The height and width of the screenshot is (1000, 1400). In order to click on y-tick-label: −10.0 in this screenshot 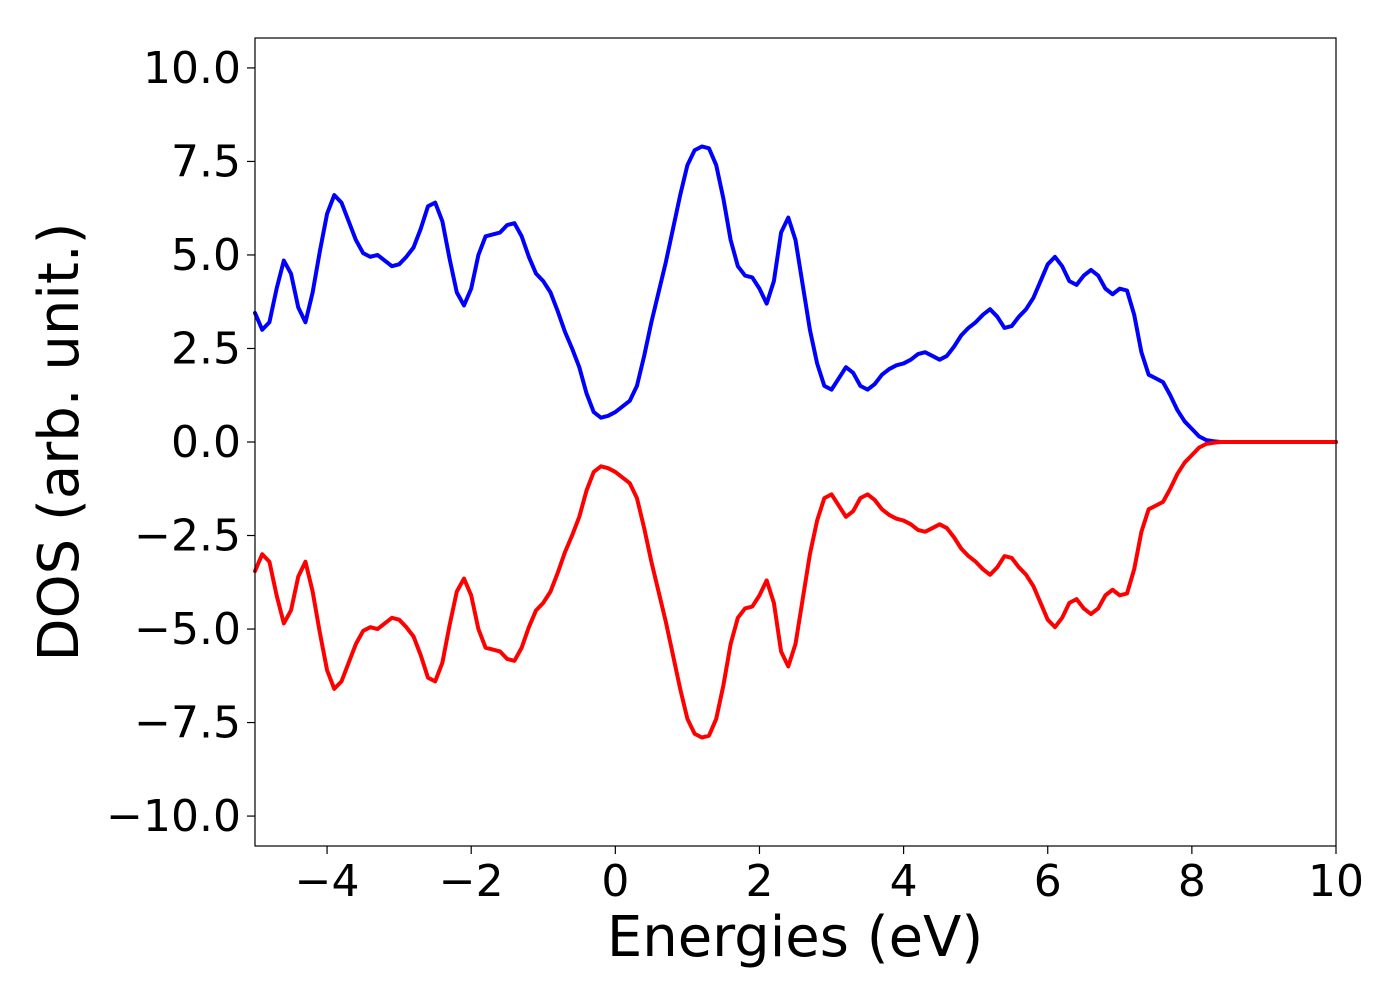, I will do `click(173, 816)`.